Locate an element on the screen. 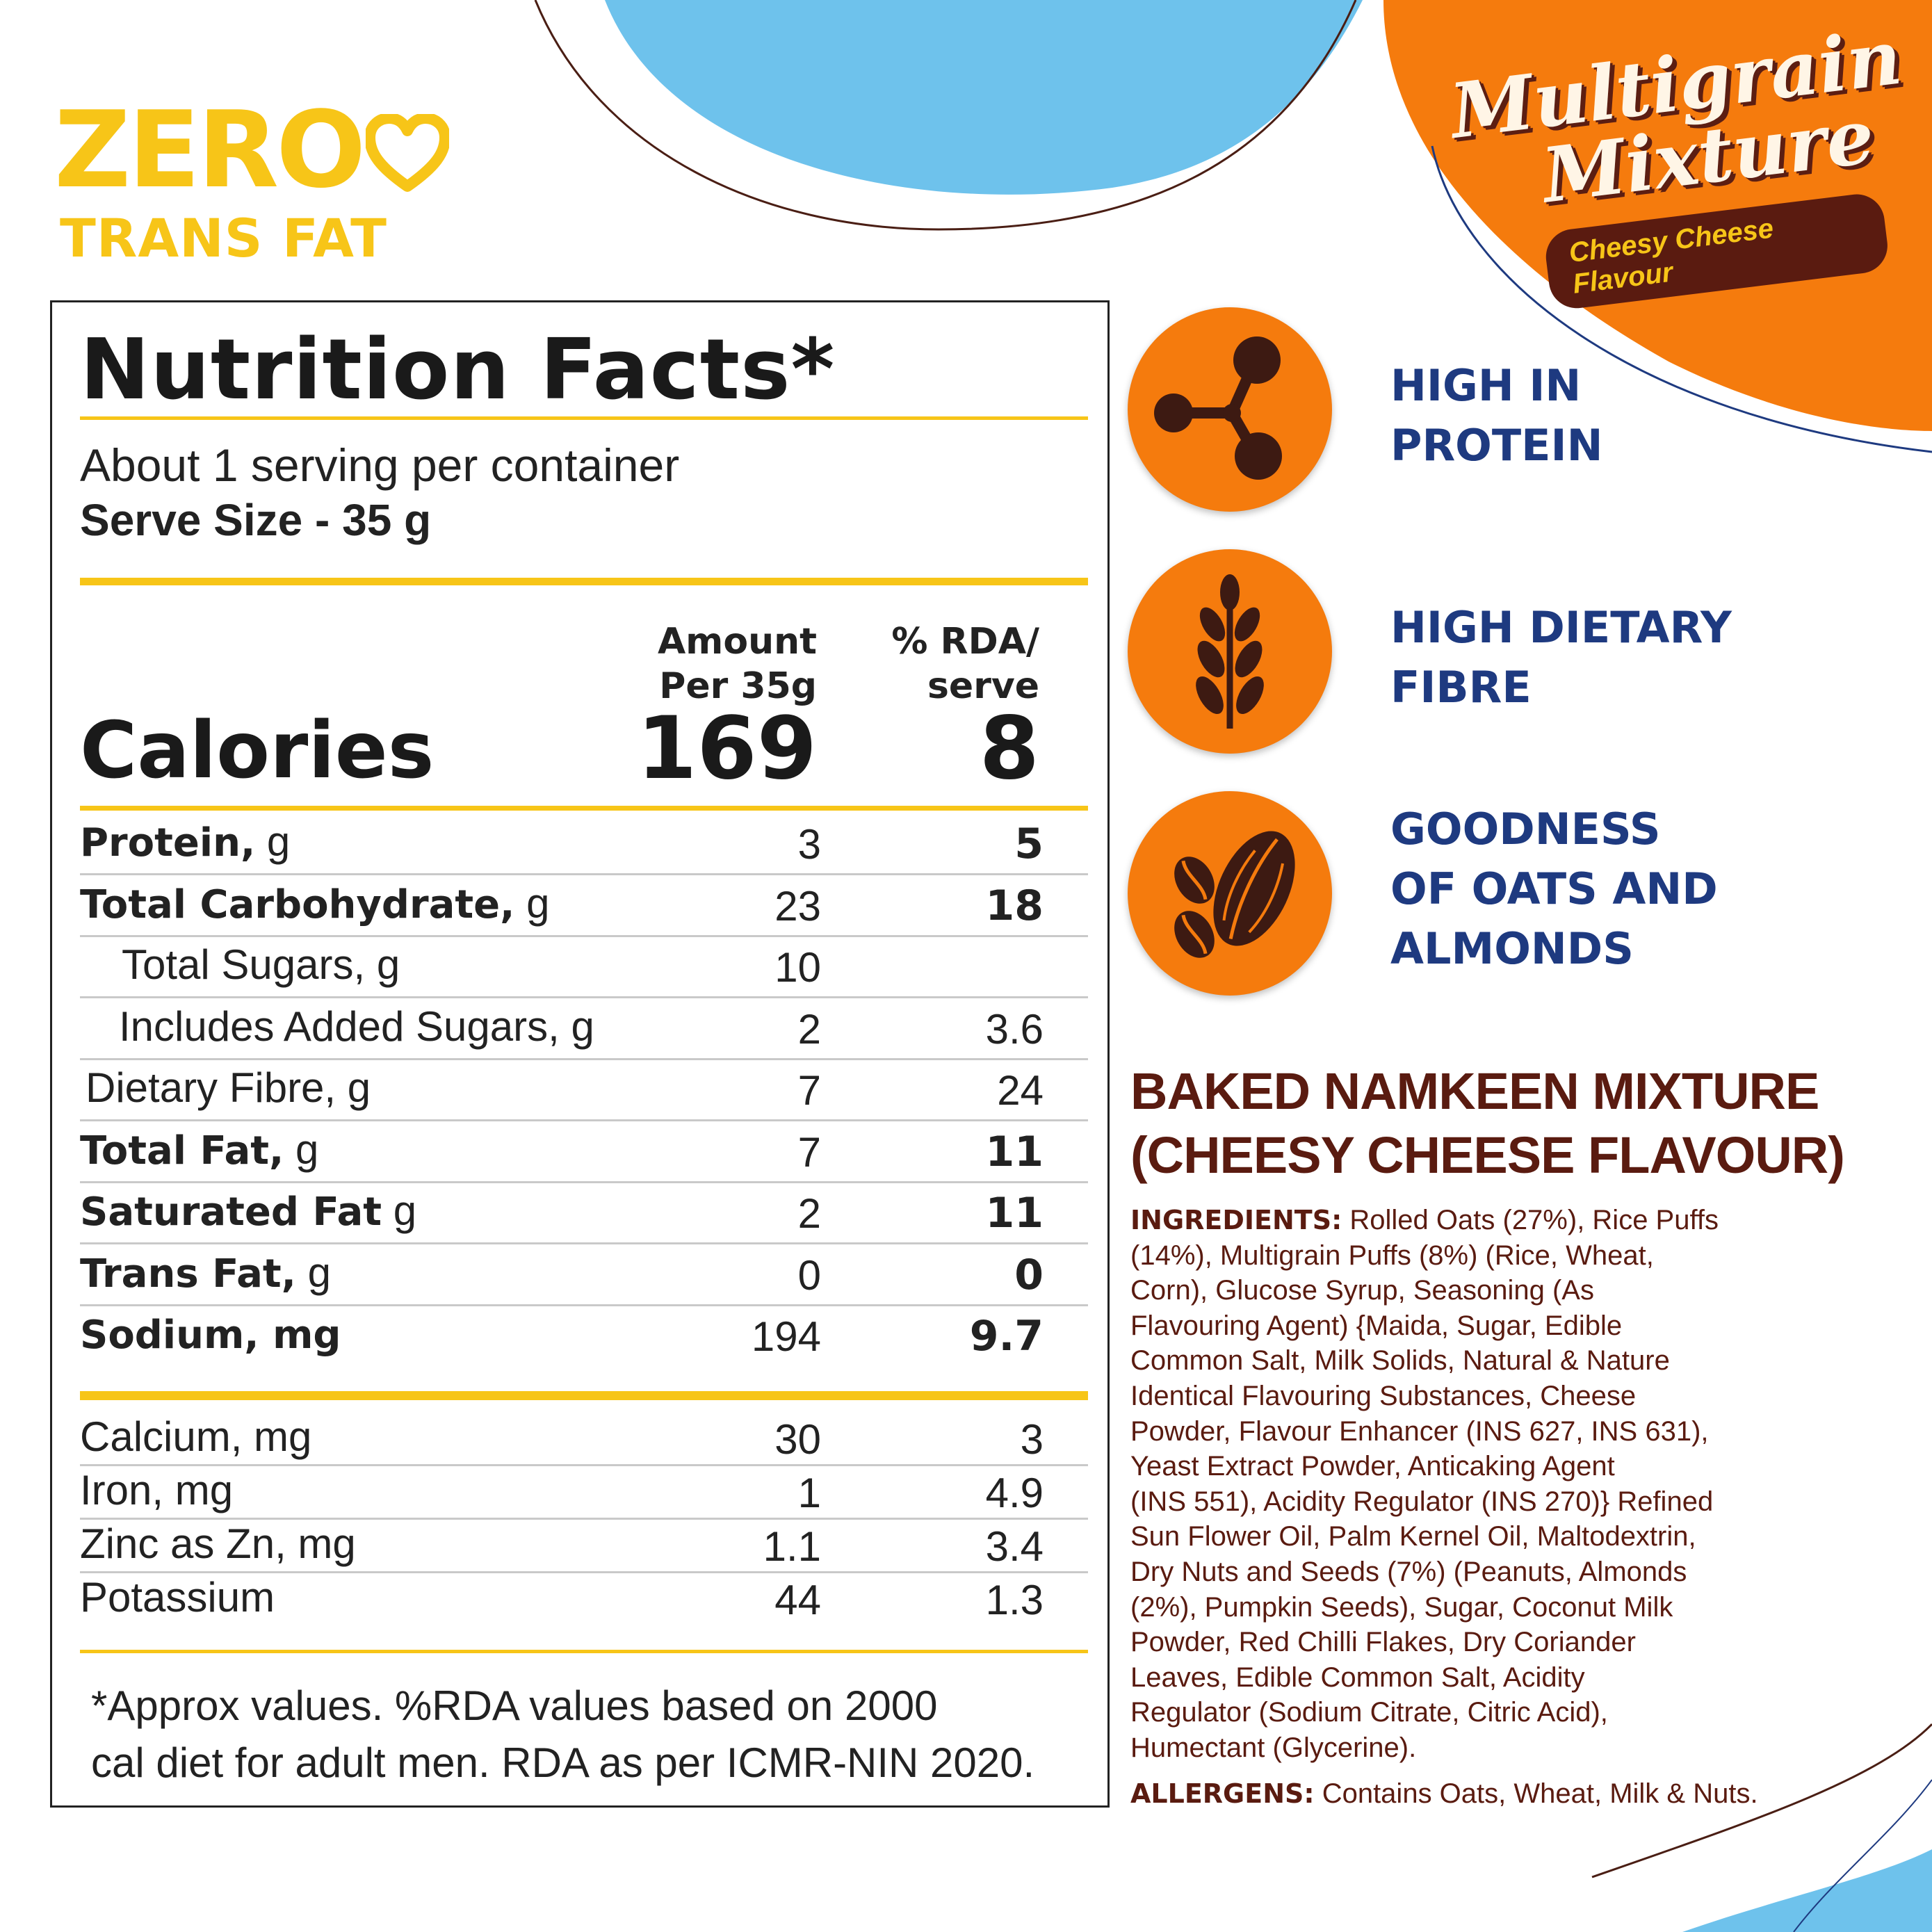 The height and width of the screenshot is (1932, 1932). nutrient-rda: 9.7 is located at coordinates (1006, 1336).